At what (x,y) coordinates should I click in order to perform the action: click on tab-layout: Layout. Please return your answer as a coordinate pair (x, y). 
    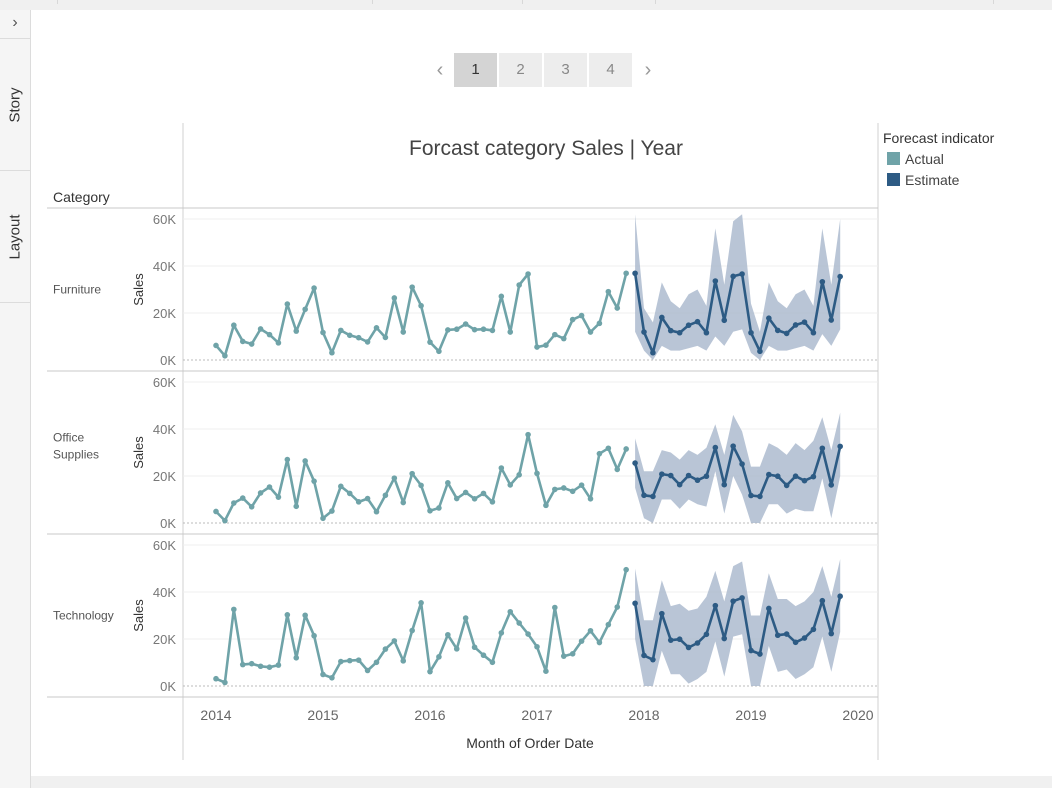
    Looking at the image, I should click on (15, 237).